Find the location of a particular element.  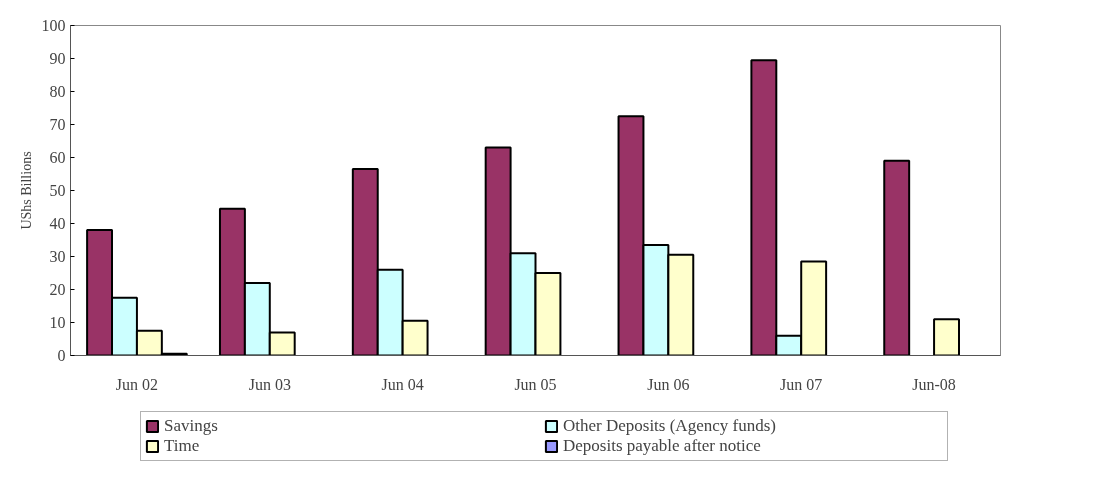

y-tick-label: 70 is located at coordinates (57, 124).